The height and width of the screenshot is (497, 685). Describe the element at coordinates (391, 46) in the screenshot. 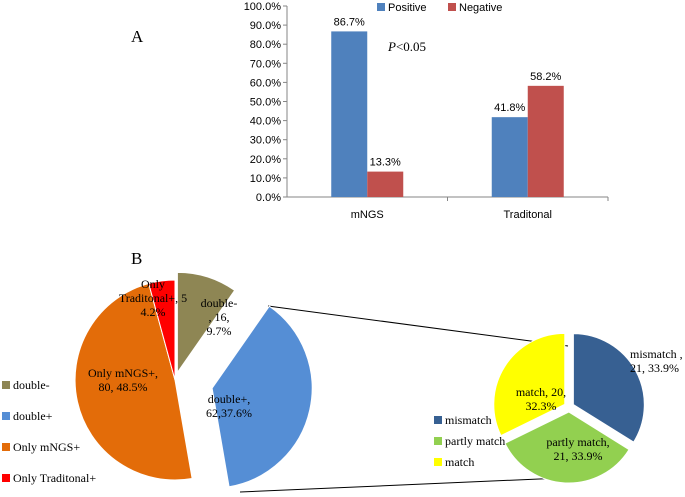

I see `p-value-letter: P` at that location.